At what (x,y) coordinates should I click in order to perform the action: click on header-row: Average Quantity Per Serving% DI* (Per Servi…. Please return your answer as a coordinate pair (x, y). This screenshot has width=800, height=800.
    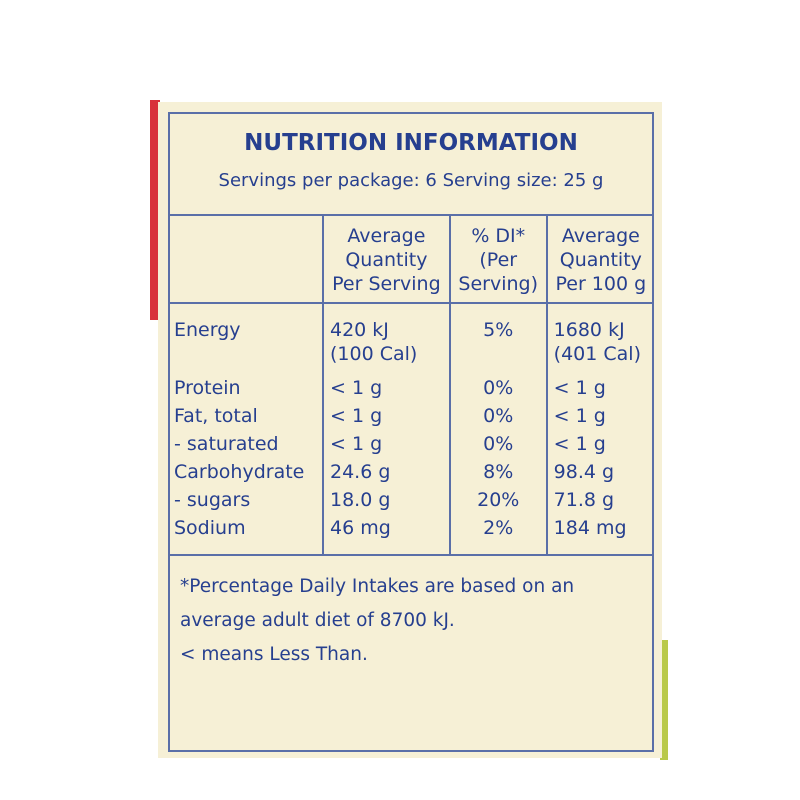
    Looking at the image, I should click on (411, 259).